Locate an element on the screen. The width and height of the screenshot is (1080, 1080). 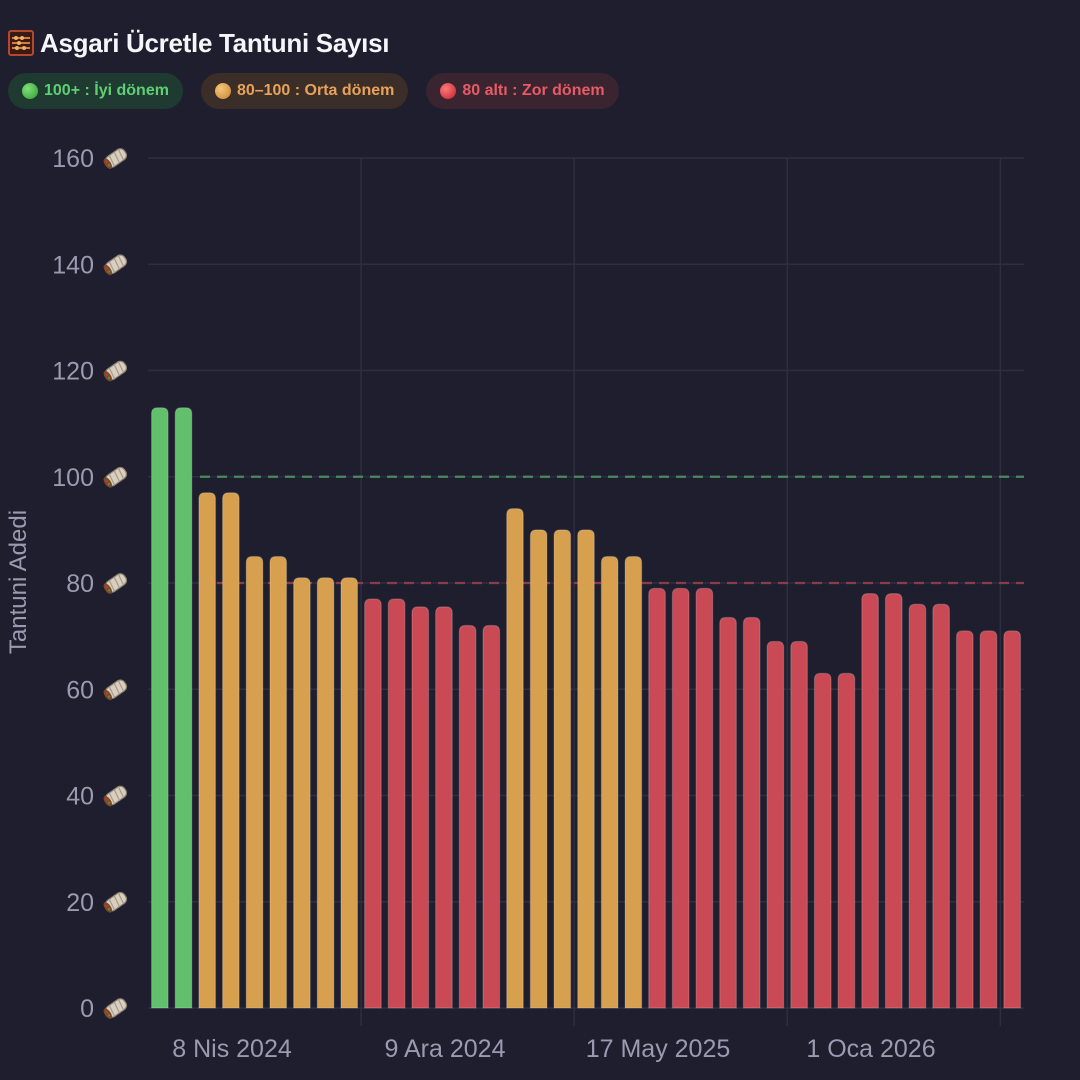
legend-item-mid: 80–100 : Orta dönem is located at coordinates (304, 91).